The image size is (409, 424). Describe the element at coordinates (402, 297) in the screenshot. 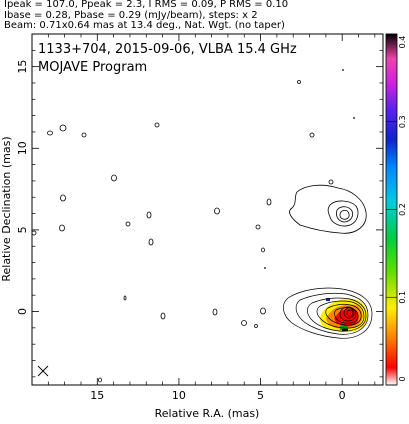

I see `colorbar-tick-label: 0.1` at that location.